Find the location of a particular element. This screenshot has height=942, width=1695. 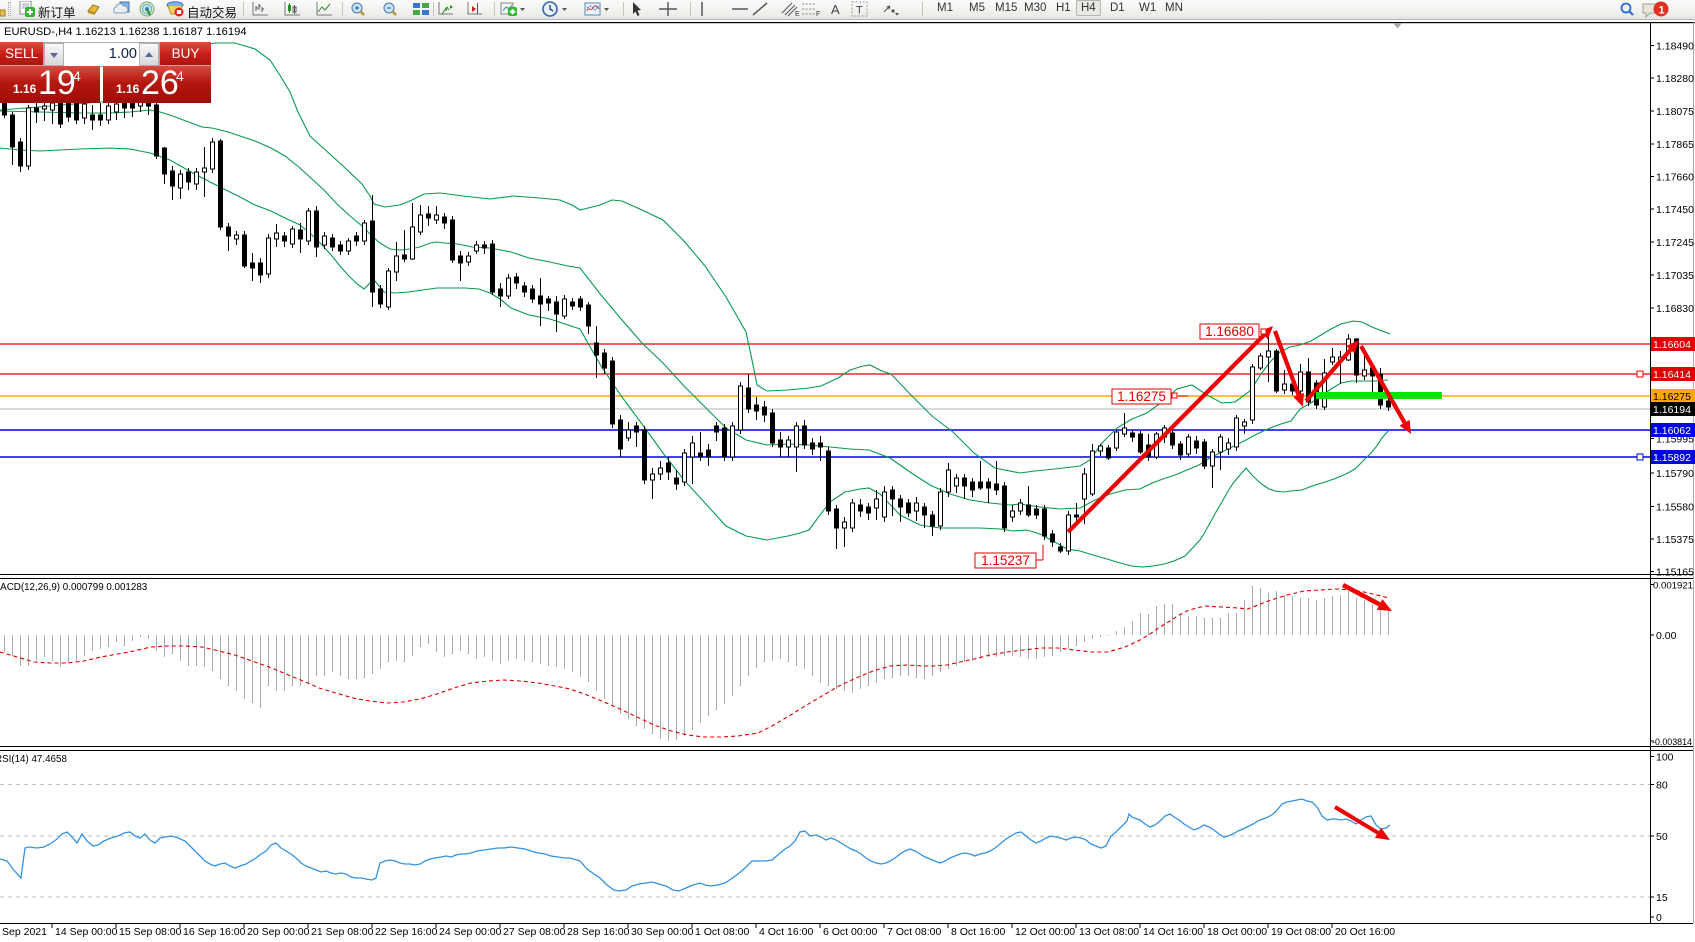

svg-text: 7 Oct 08:00 is located at coordinates (914, 931).